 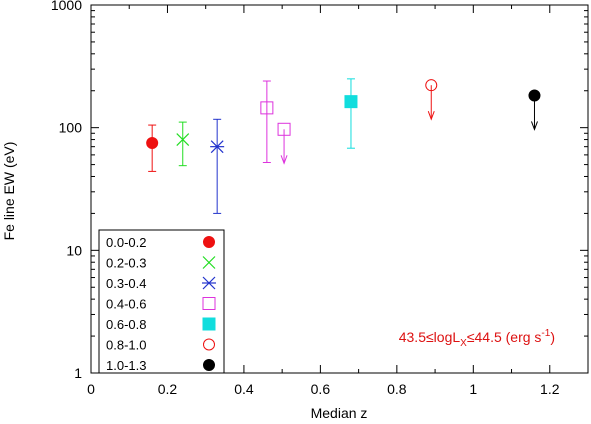 What do you see at coordinates (74, 250) in the screenshot?
I see `y-tick-label: 10` at bounding box center [74, 250].